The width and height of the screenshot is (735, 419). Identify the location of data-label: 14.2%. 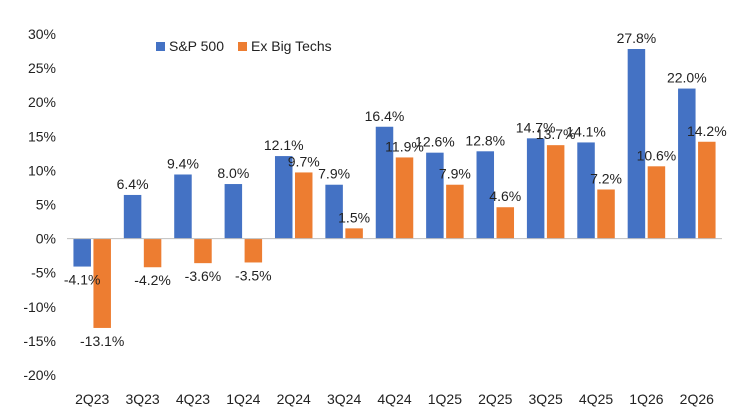
(707, 131).